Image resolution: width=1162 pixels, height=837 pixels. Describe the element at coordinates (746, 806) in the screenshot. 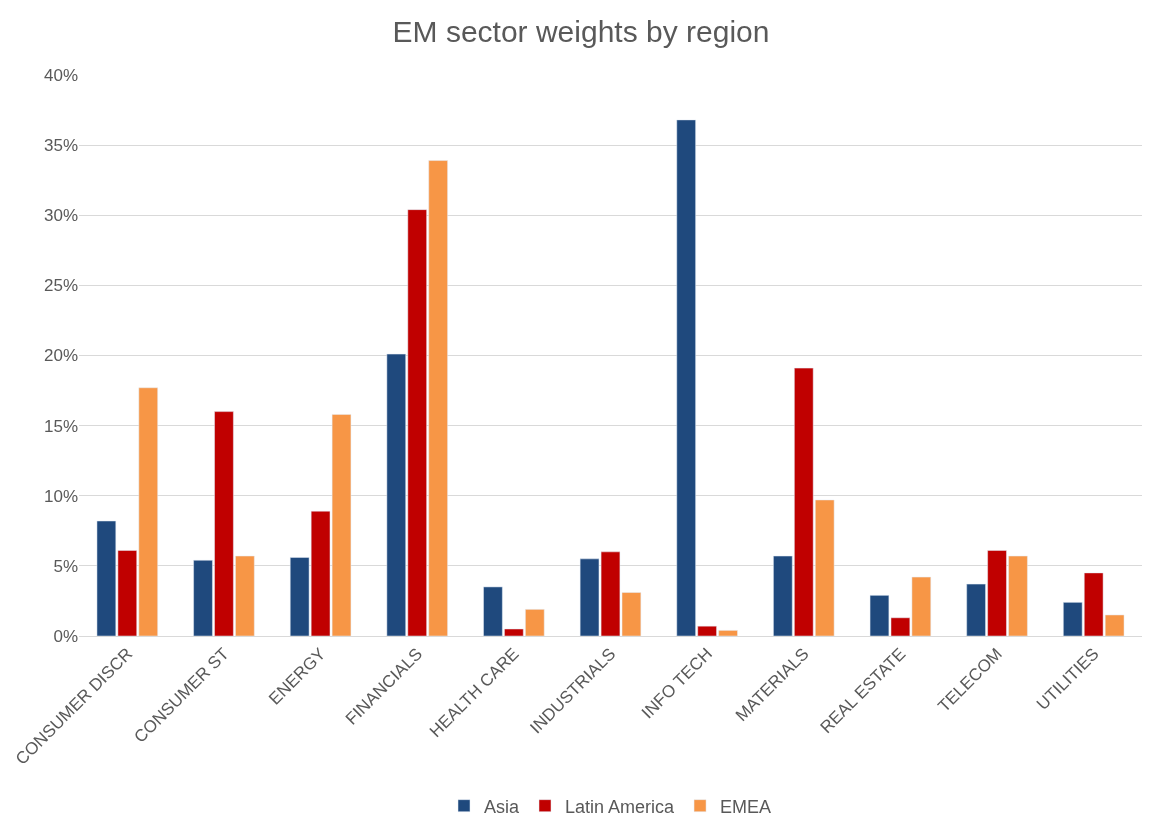

I see `legend-label: EMEA` at that location.